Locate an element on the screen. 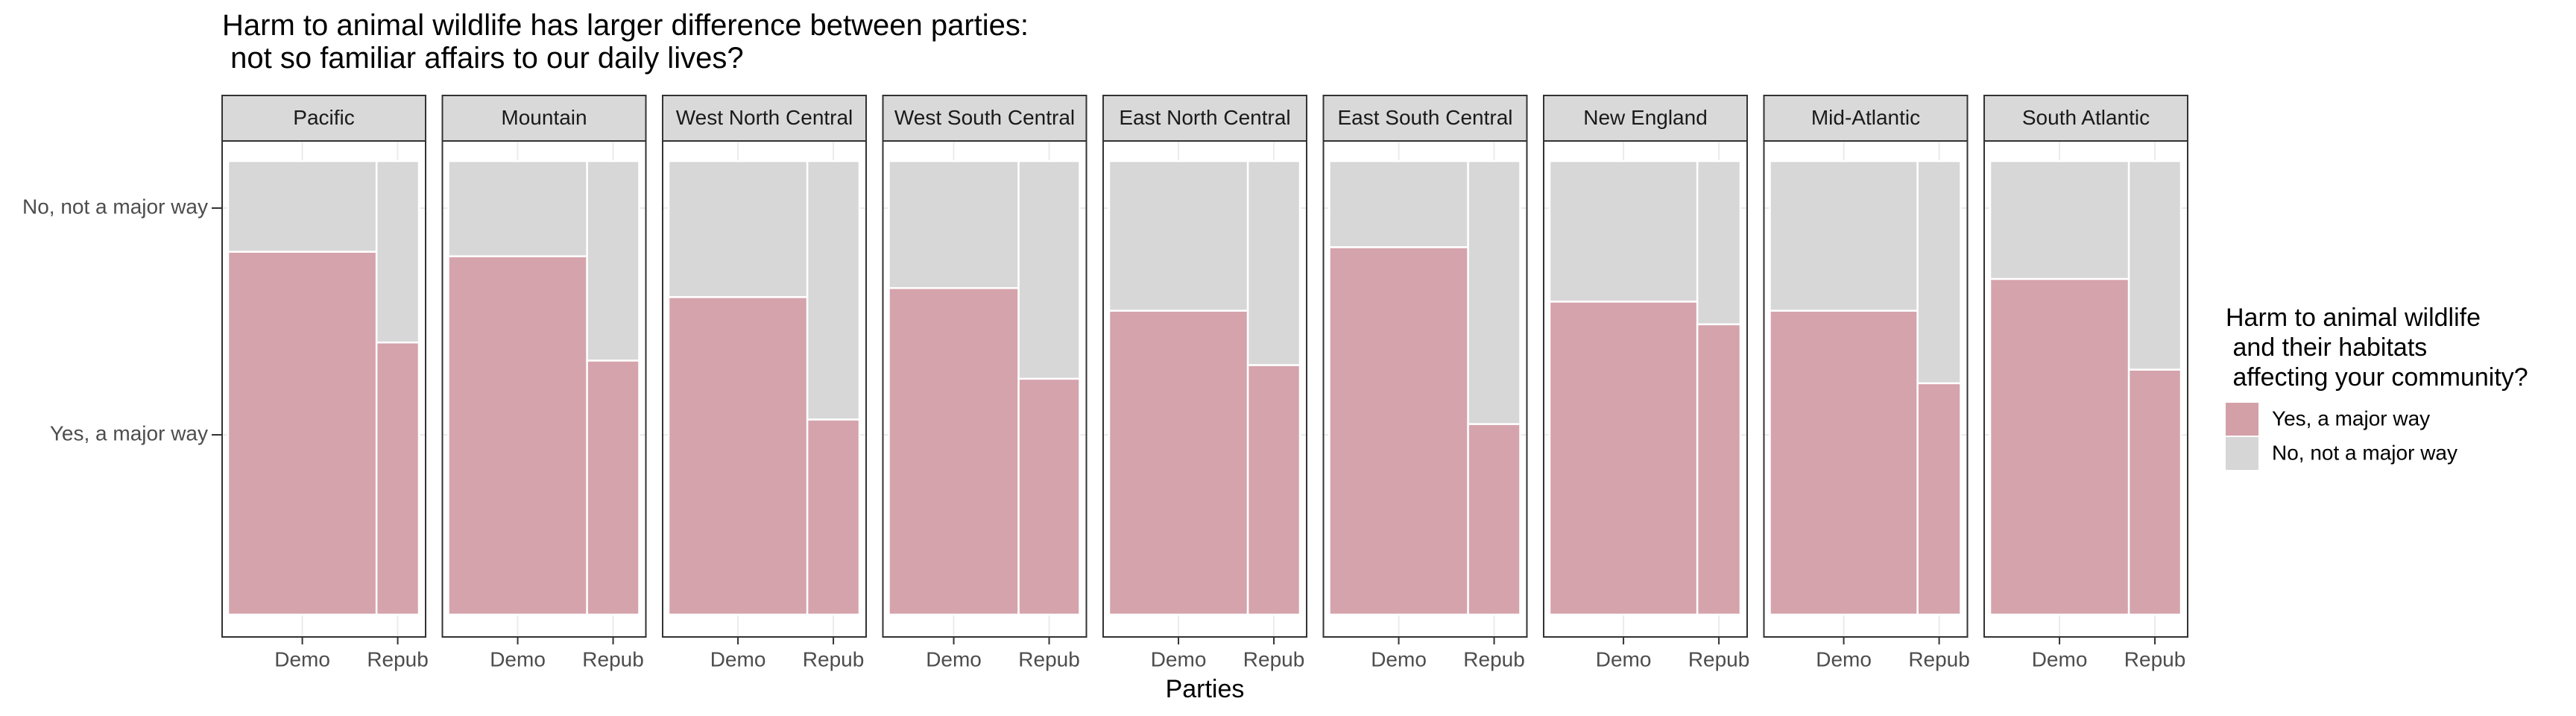  y-tick-label-yes: Yes, a major way is located at coordinates (129, 433).